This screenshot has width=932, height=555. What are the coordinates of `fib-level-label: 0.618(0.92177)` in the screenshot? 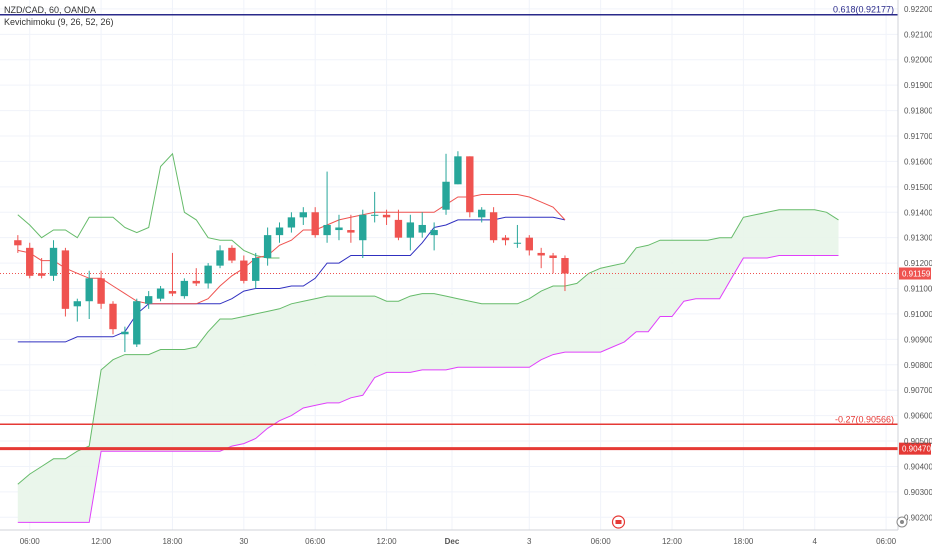 It's located at (863, 10).